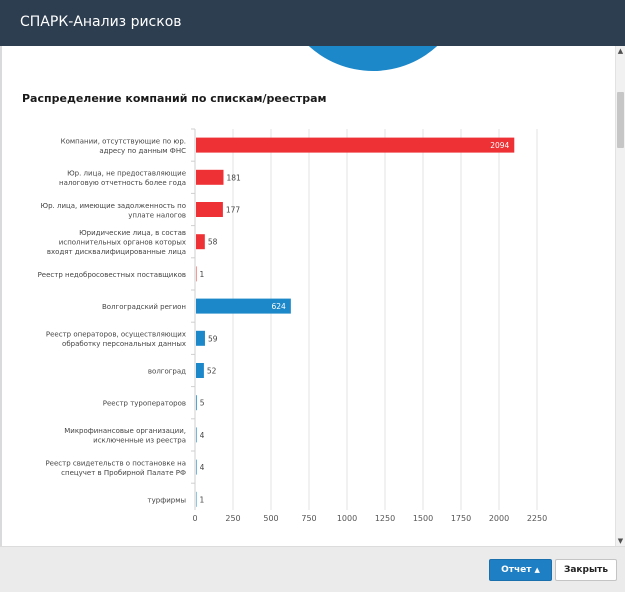  Describe the element at coordinates (167, 372) in the screenshot. I see `category-label: волгоград` at that location.